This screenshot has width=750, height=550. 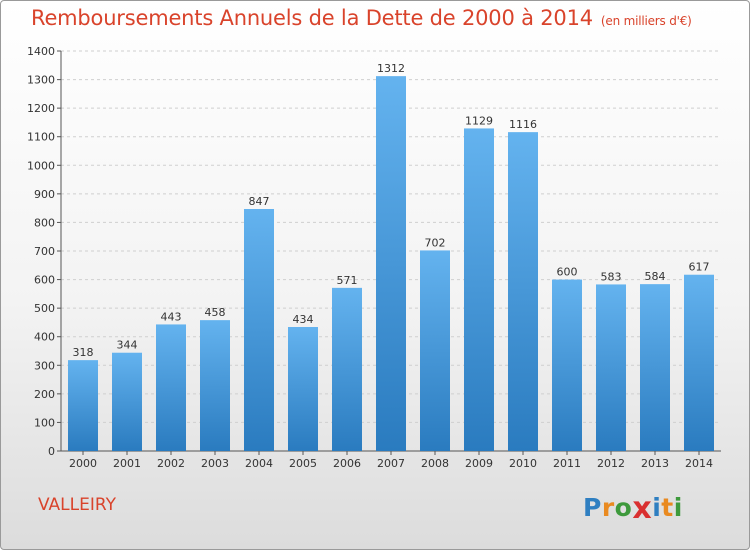 I want to click on logo-letter: r, so click(x=608, y=507).